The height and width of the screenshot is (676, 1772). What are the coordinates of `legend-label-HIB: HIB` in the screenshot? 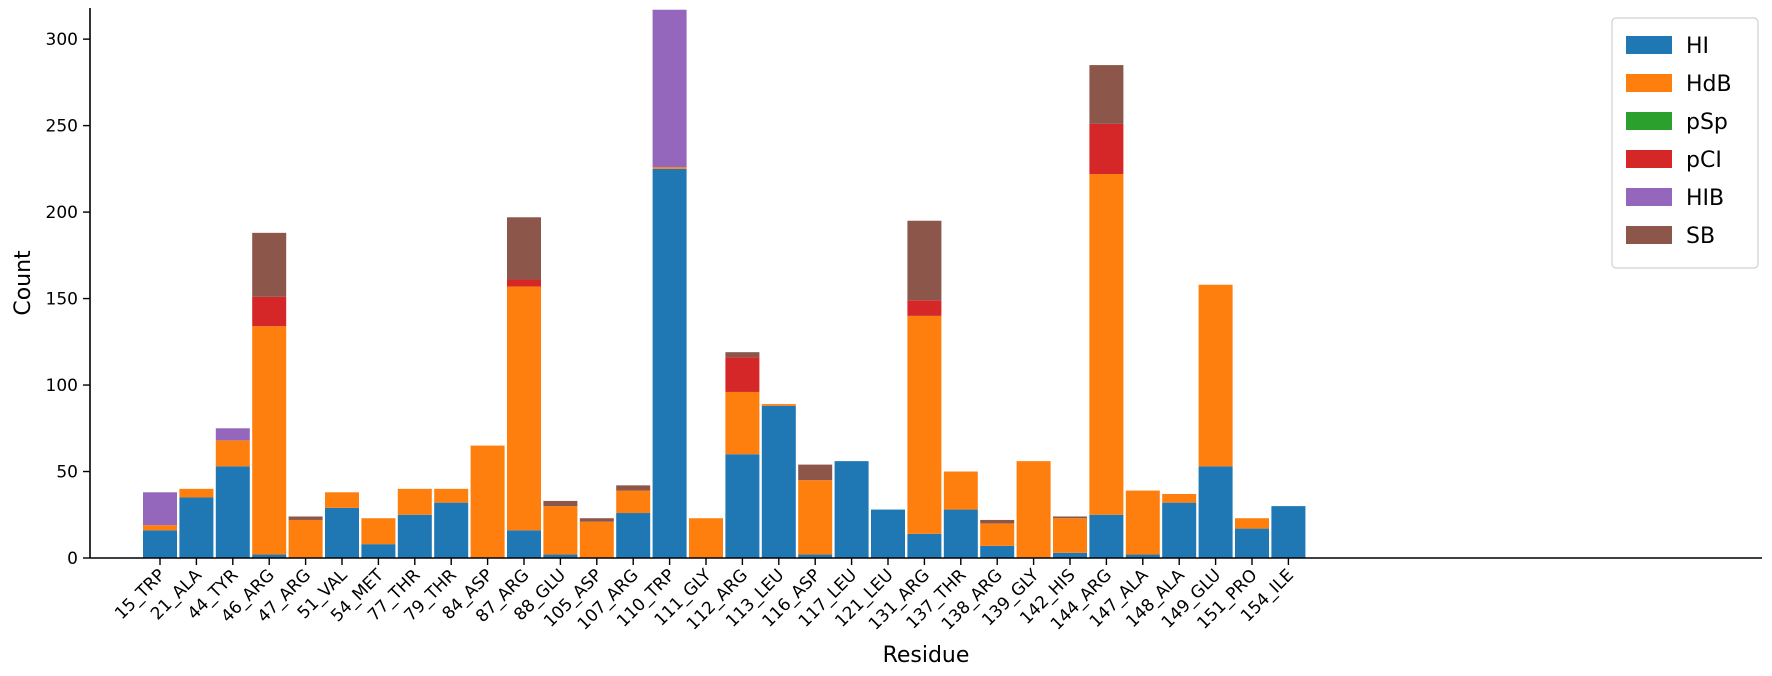 It's located at (1705, 198).